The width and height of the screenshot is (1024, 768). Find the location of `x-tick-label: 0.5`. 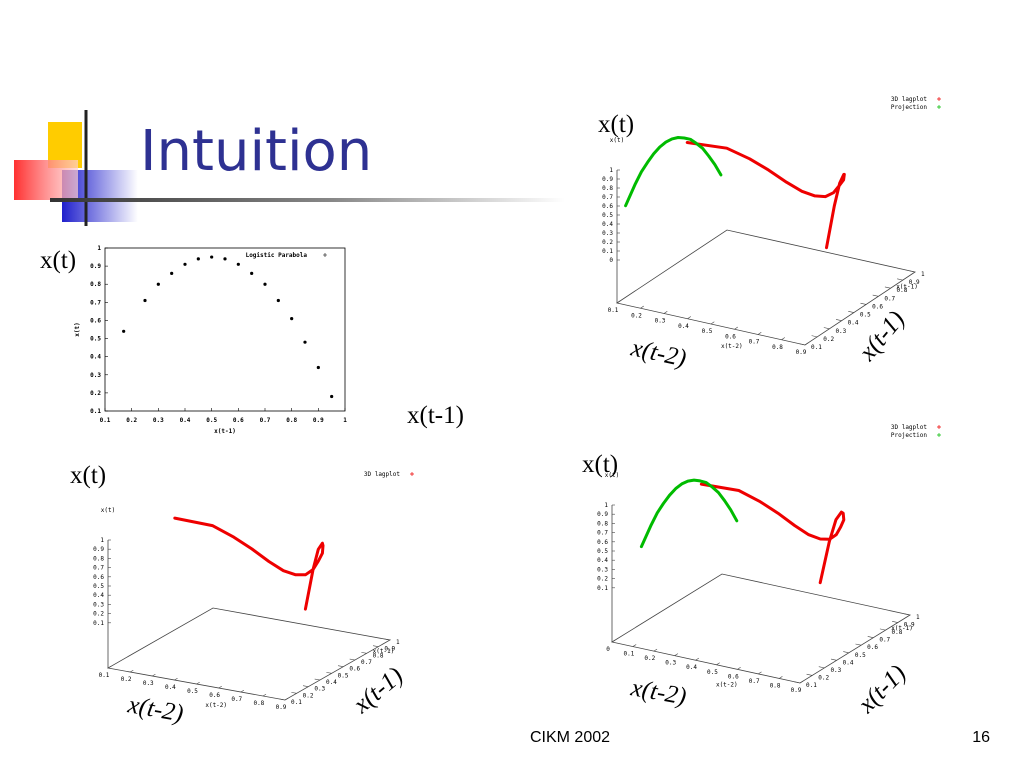

x-tick-label: 0.5 is located at coordinates (211, 420).